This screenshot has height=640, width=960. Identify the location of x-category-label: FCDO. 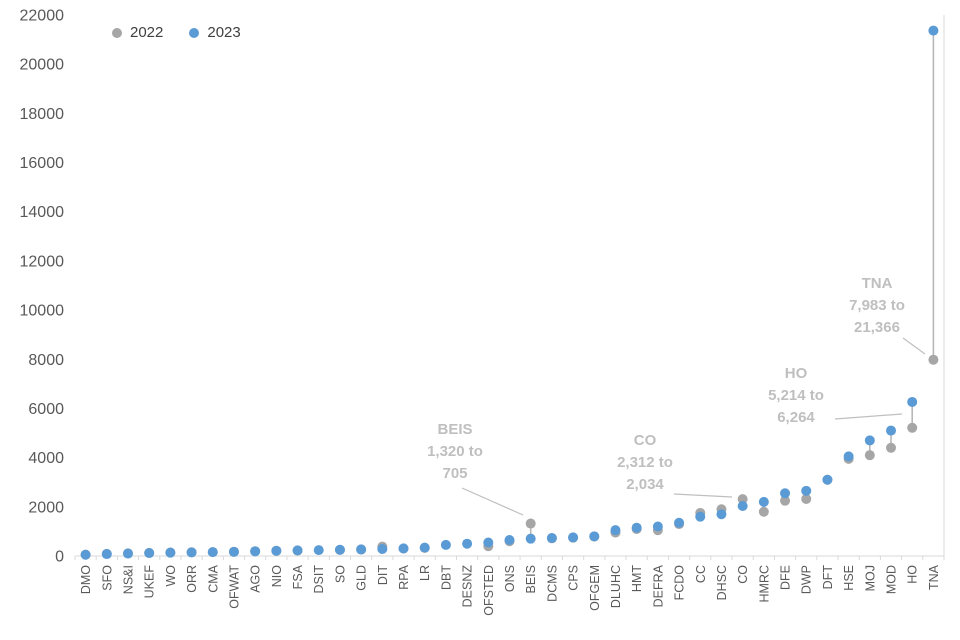
(680, 583).